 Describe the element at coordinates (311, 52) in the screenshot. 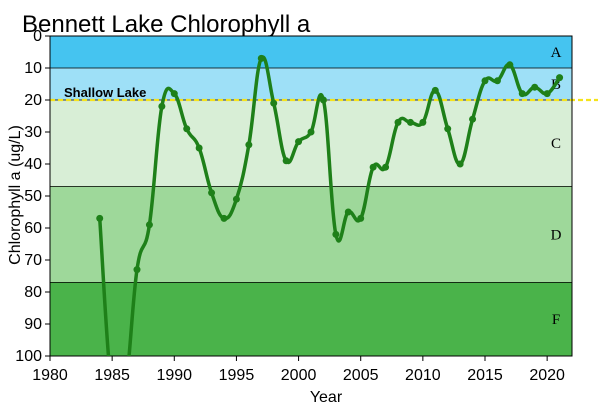

I see `band-a` at that location.